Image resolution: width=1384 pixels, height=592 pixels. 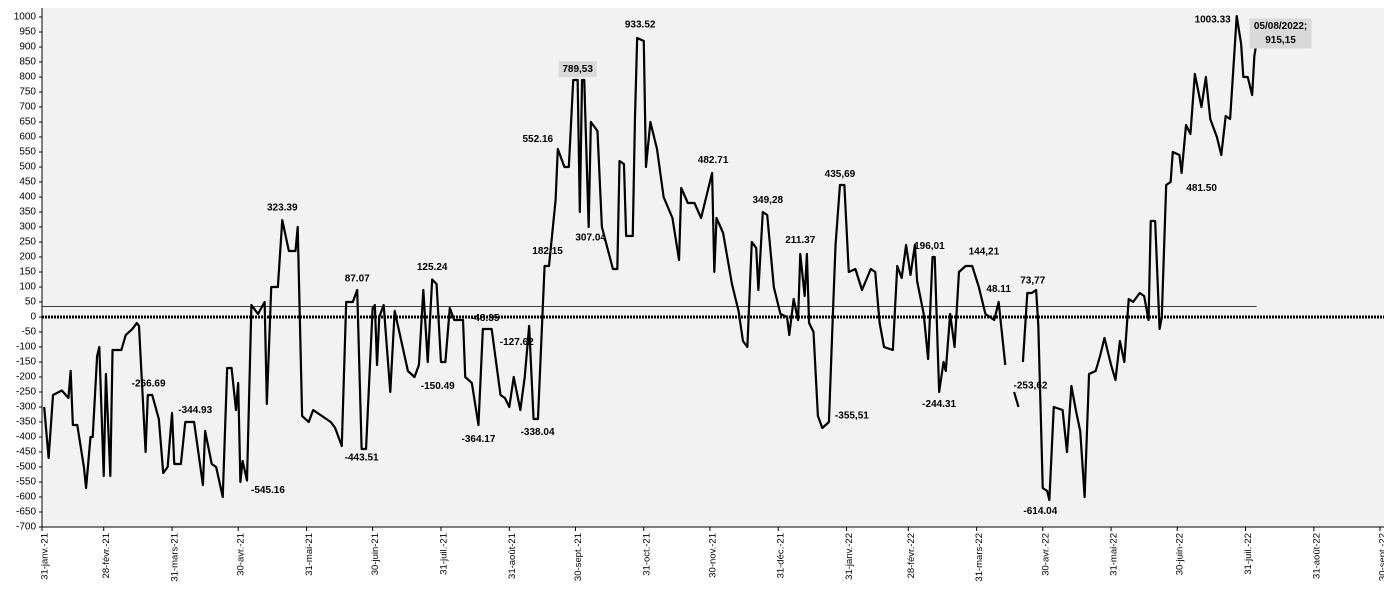 What do you see at coordinates (979, 557) in the screenshot?
I see `x-tick-label: 31-mars-22` at bounding box center [979, 557].